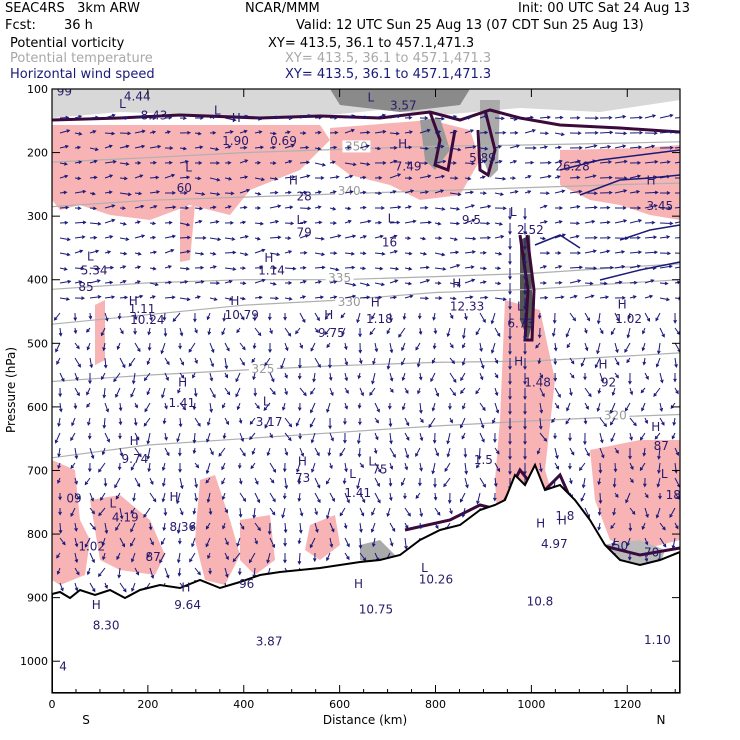 The image size is (740, 740). Describe the element at coordinates (400, 100) in the screenshot. I see `pv-shading-dark-top` at that location.